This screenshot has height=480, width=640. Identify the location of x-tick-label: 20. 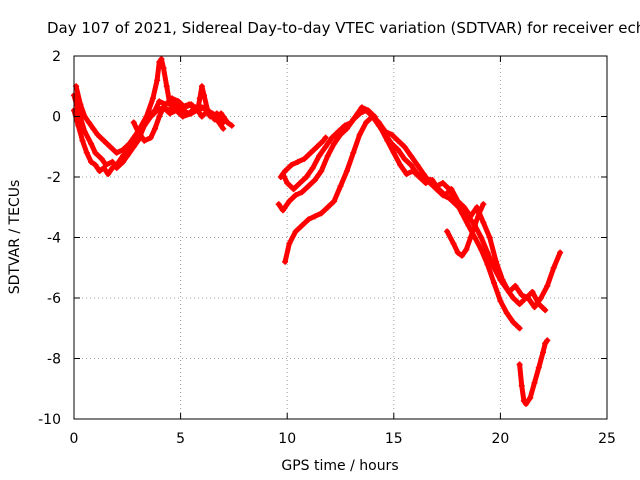
(500, 439).